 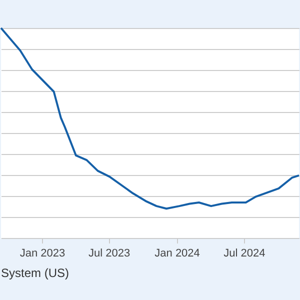 What do you see at coordinates (109, 254) in the screenshot?
I see `x-tick-label: Jul 2023` at bounding box center [109, 254].